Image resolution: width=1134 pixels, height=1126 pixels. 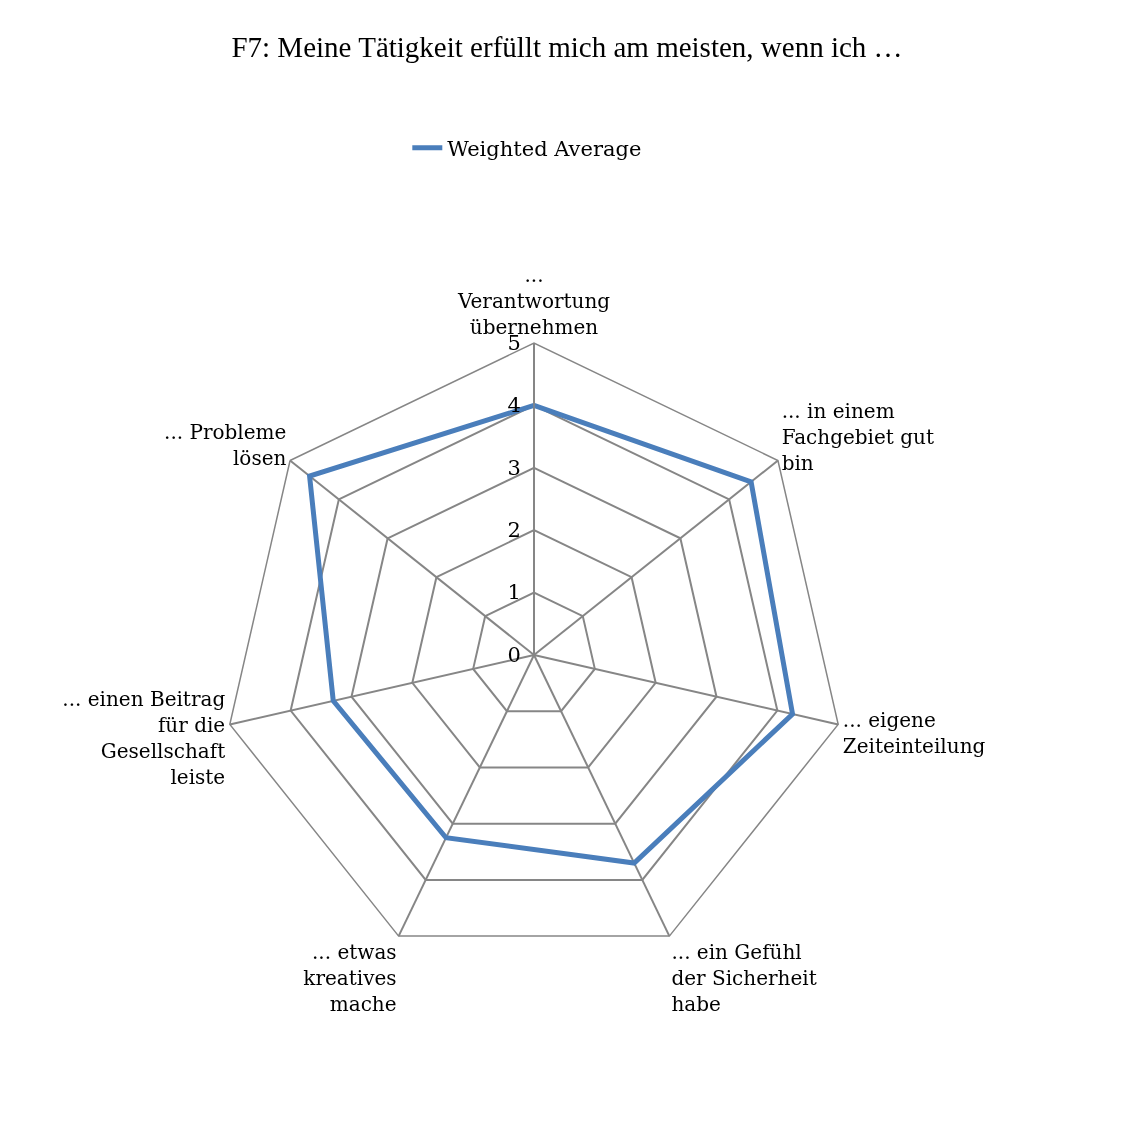 What do you see at coordinates (914, 732) in the screenshot?
I see `spoke-label: ... eigene Zeiteinteilung` at bounding box center [914, 732].